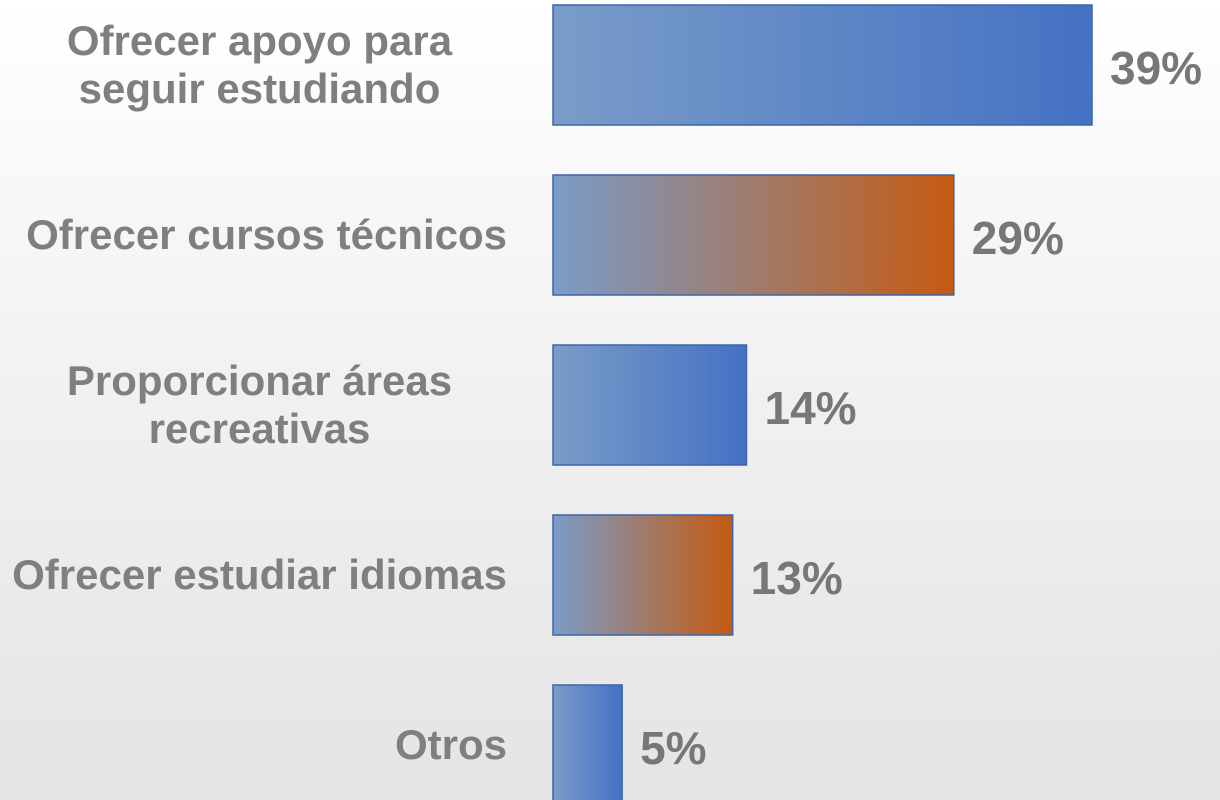 Image resolution: width=1220 pixels, height=800 pixels. What do you see at coordinates (266, 234) in the screenshot?
I see `category-label: Ofrecer cursos técnicos` at bounding box center [266, 234].